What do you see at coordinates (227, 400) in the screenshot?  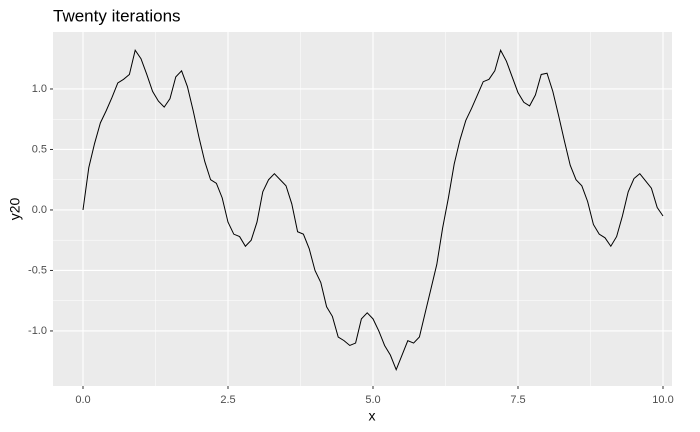 I see `x-tick-label: 2.5` at bounding box center [227, 400].